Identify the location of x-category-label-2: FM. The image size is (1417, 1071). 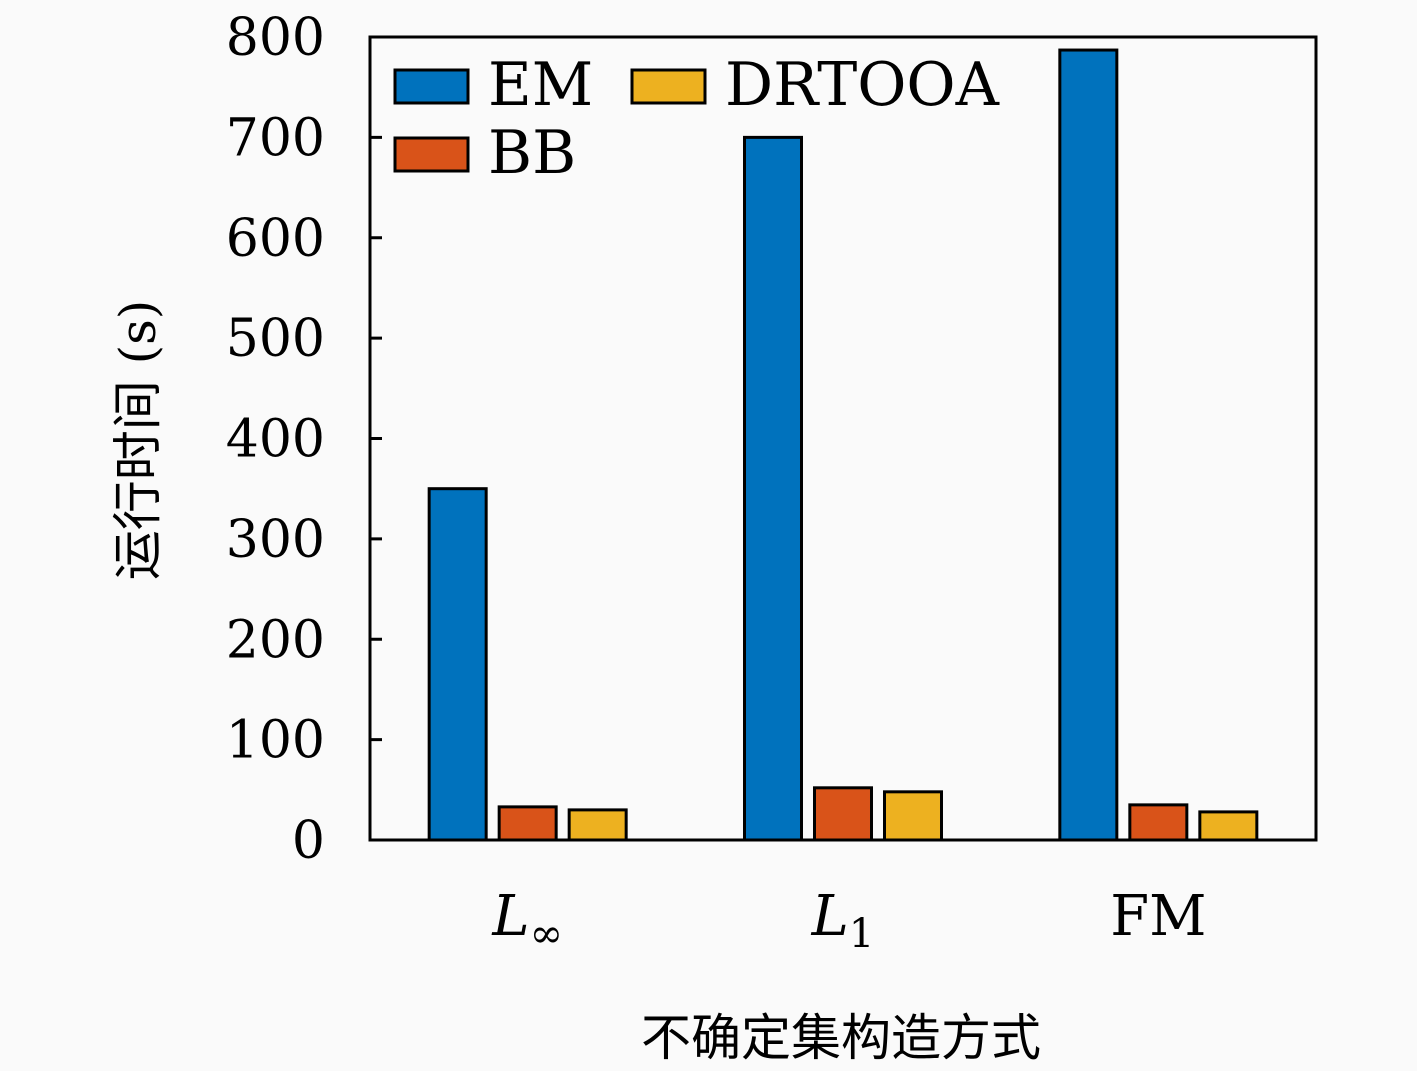
(1158, 916).